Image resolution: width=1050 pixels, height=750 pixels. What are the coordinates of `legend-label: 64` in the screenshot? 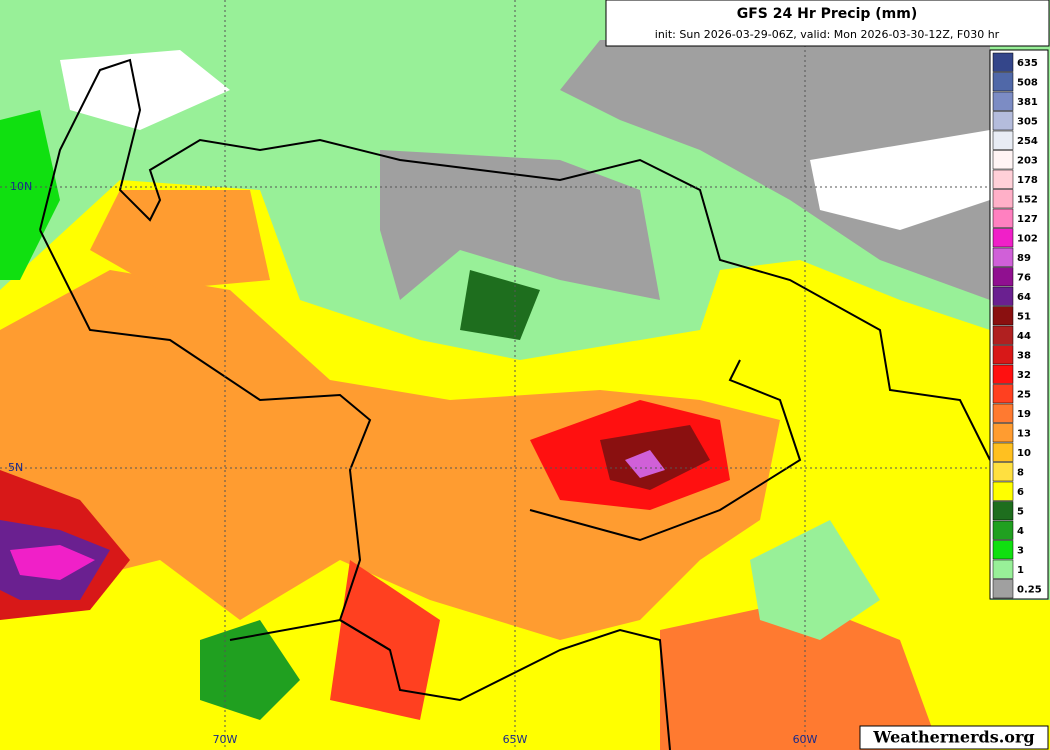 It's located at (1024, 297).